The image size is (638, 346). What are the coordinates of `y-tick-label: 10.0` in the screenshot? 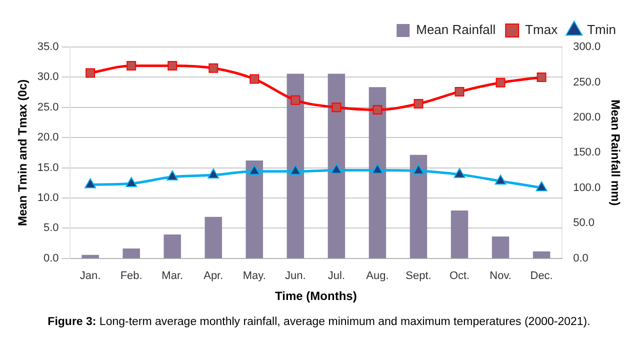 It's located at (48, 198).